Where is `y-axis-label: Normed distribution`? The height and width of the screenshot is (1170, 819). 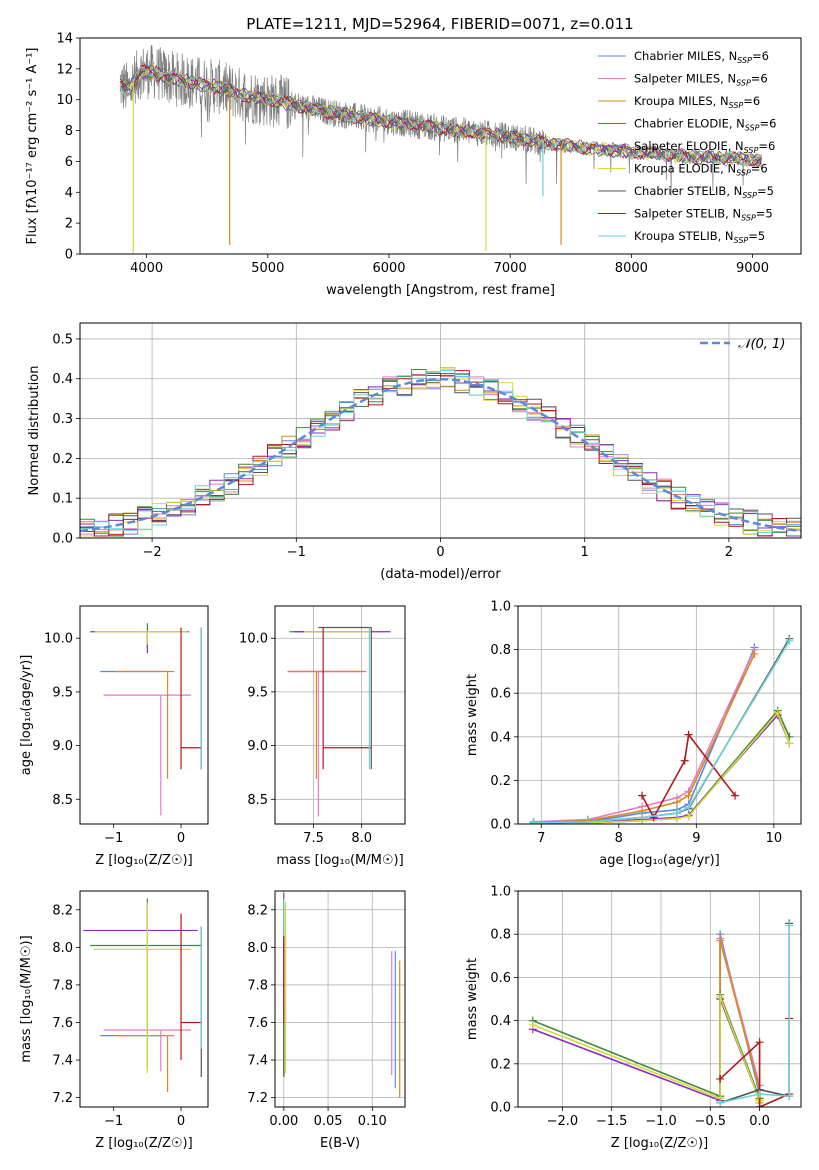
y-axis-label: Normed distribution is located at coordinates (34, 431).